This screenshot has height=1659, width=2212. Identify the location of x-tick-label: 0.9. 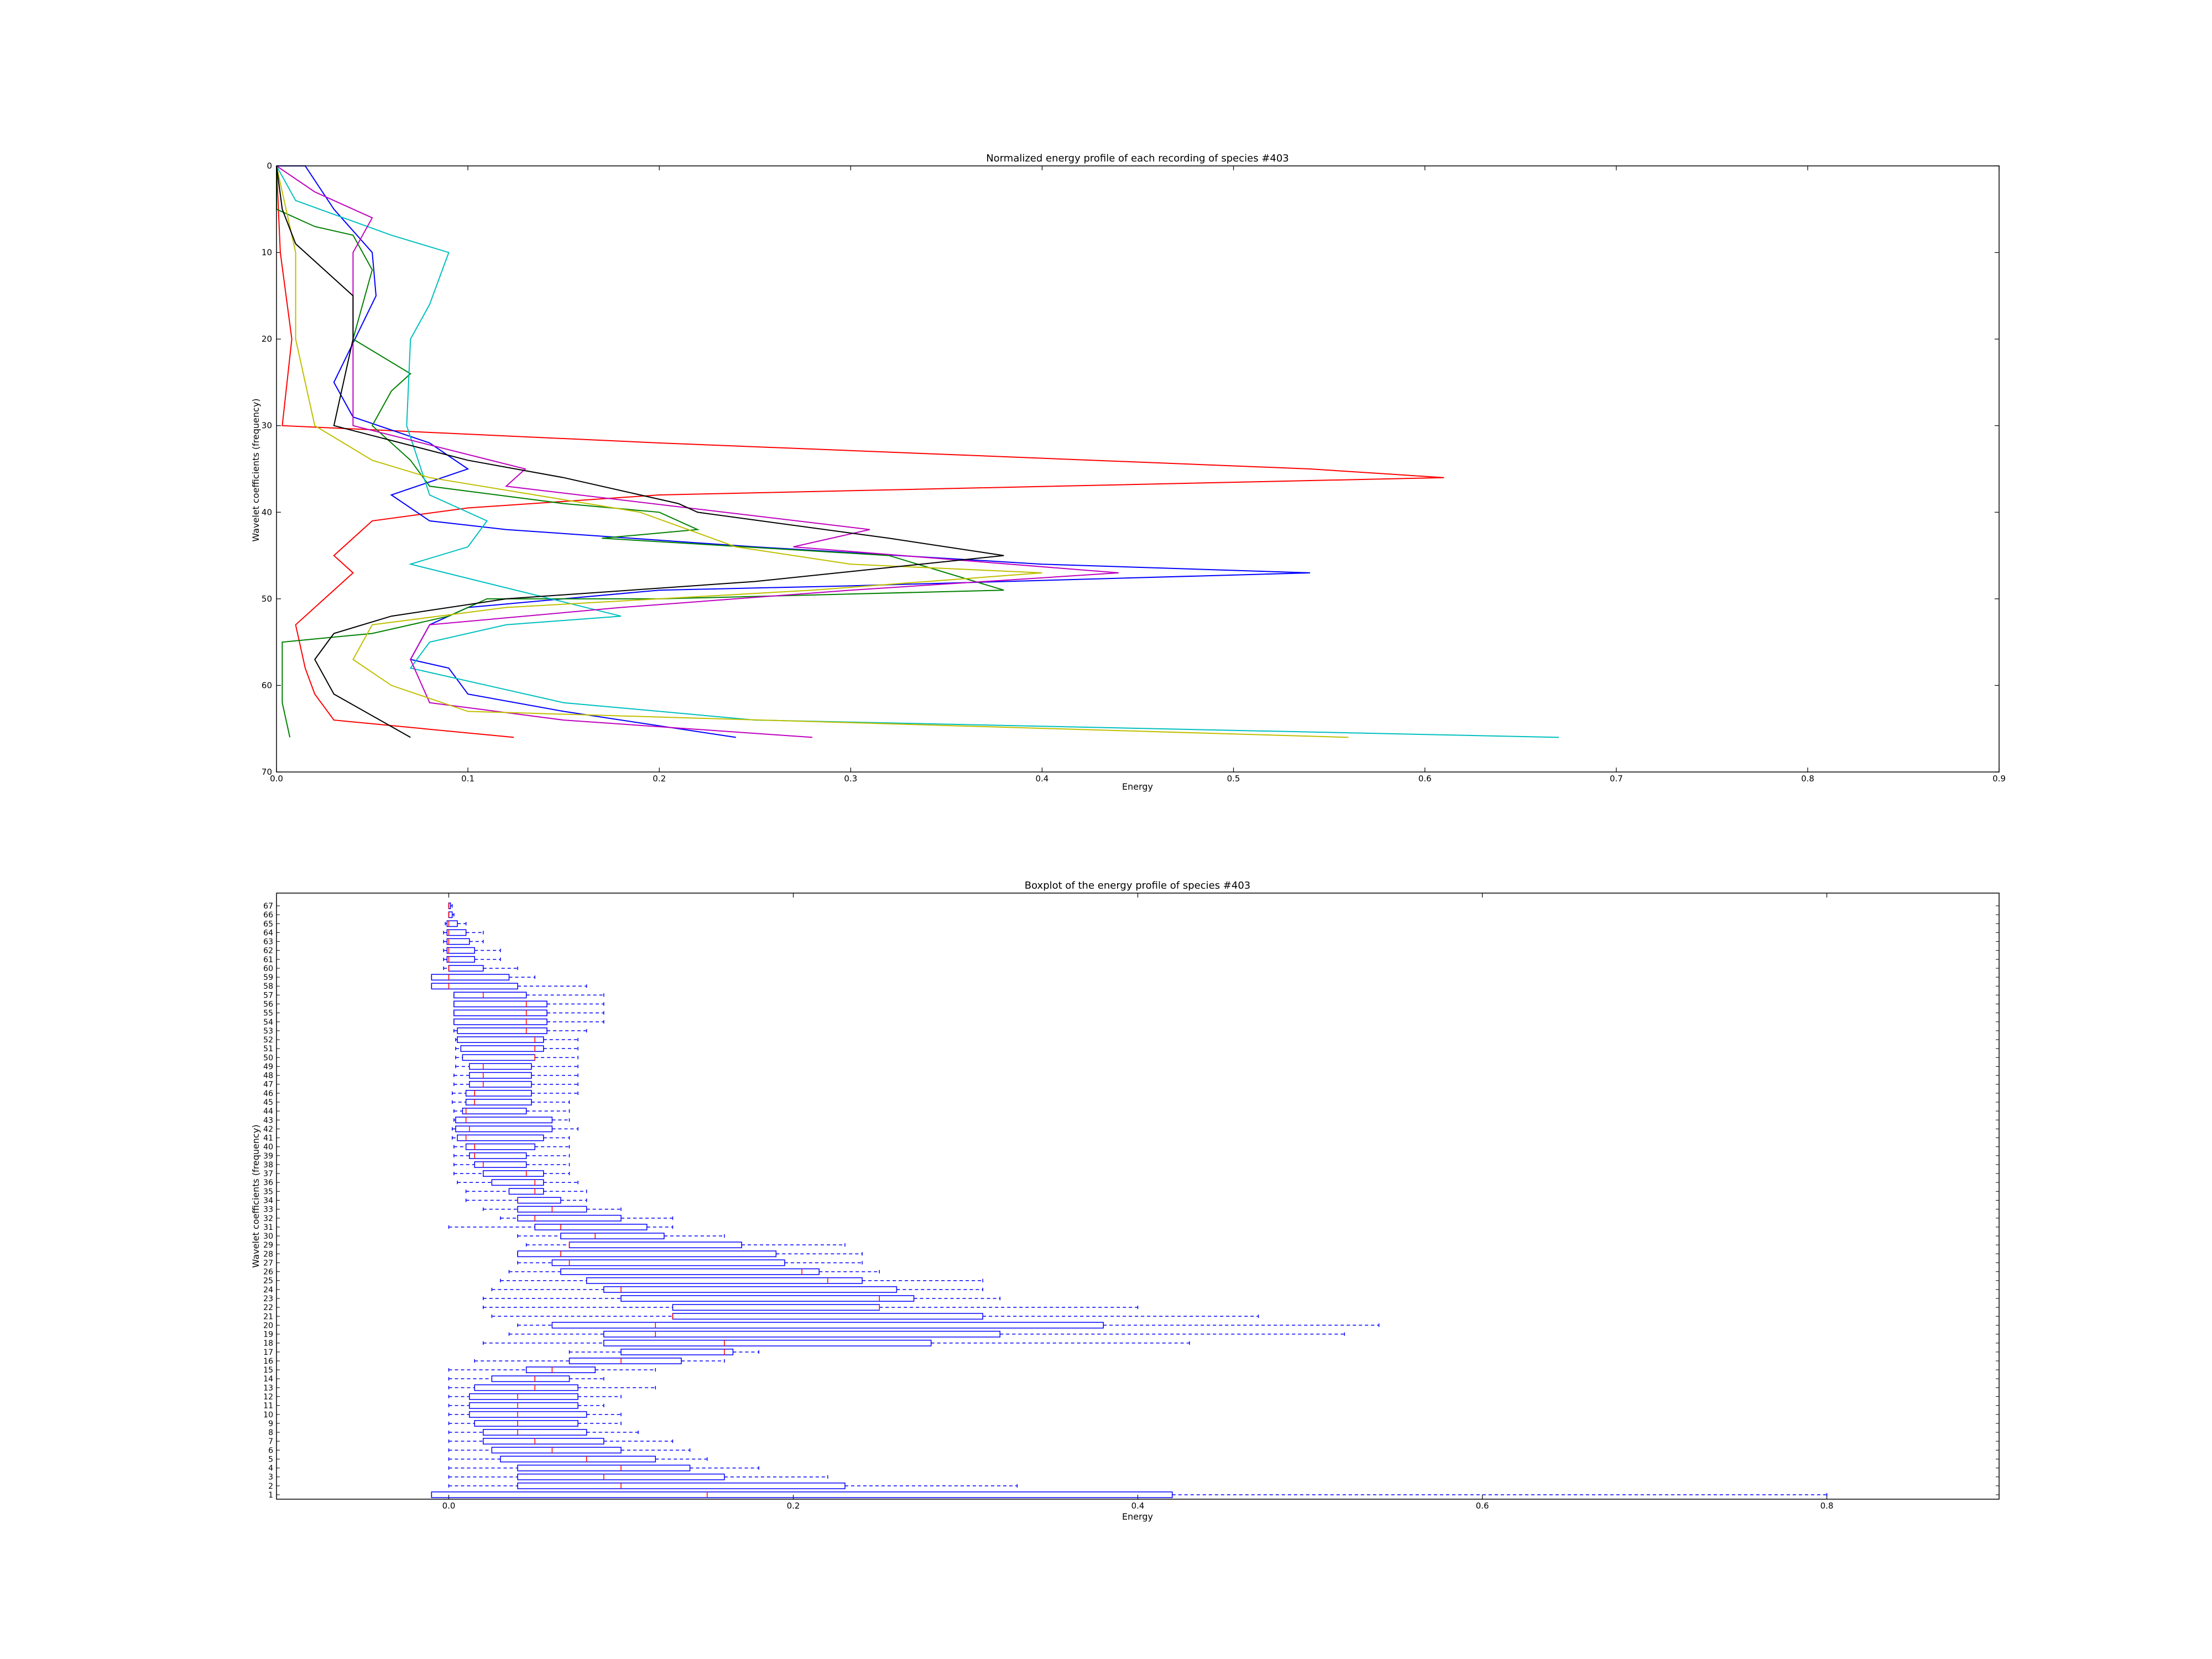
(1999, 779).